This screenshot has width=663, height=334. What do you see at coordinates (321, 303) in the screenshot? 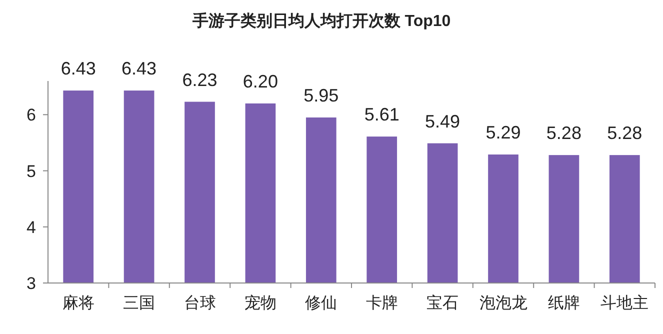
I see `x-tick-label: 修仙` at bounding box center [321, 303].